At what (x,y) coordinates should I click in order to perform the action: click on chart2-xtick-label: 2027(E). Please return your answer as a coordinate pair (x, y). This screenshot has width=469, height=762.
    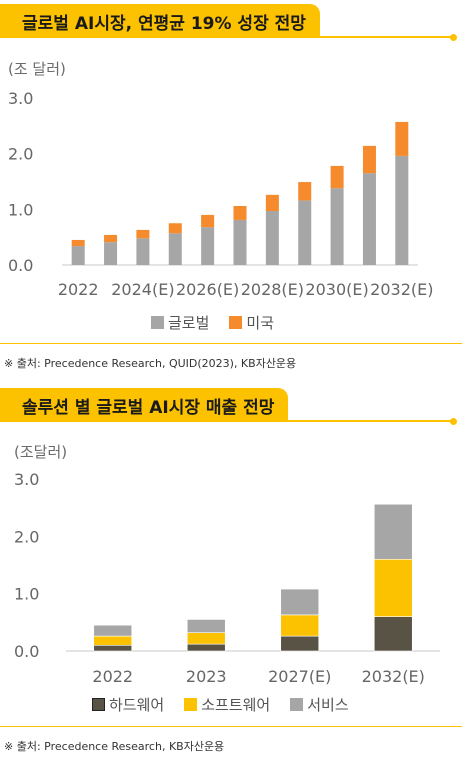
    Looking at the image, I should click on (299, 676).